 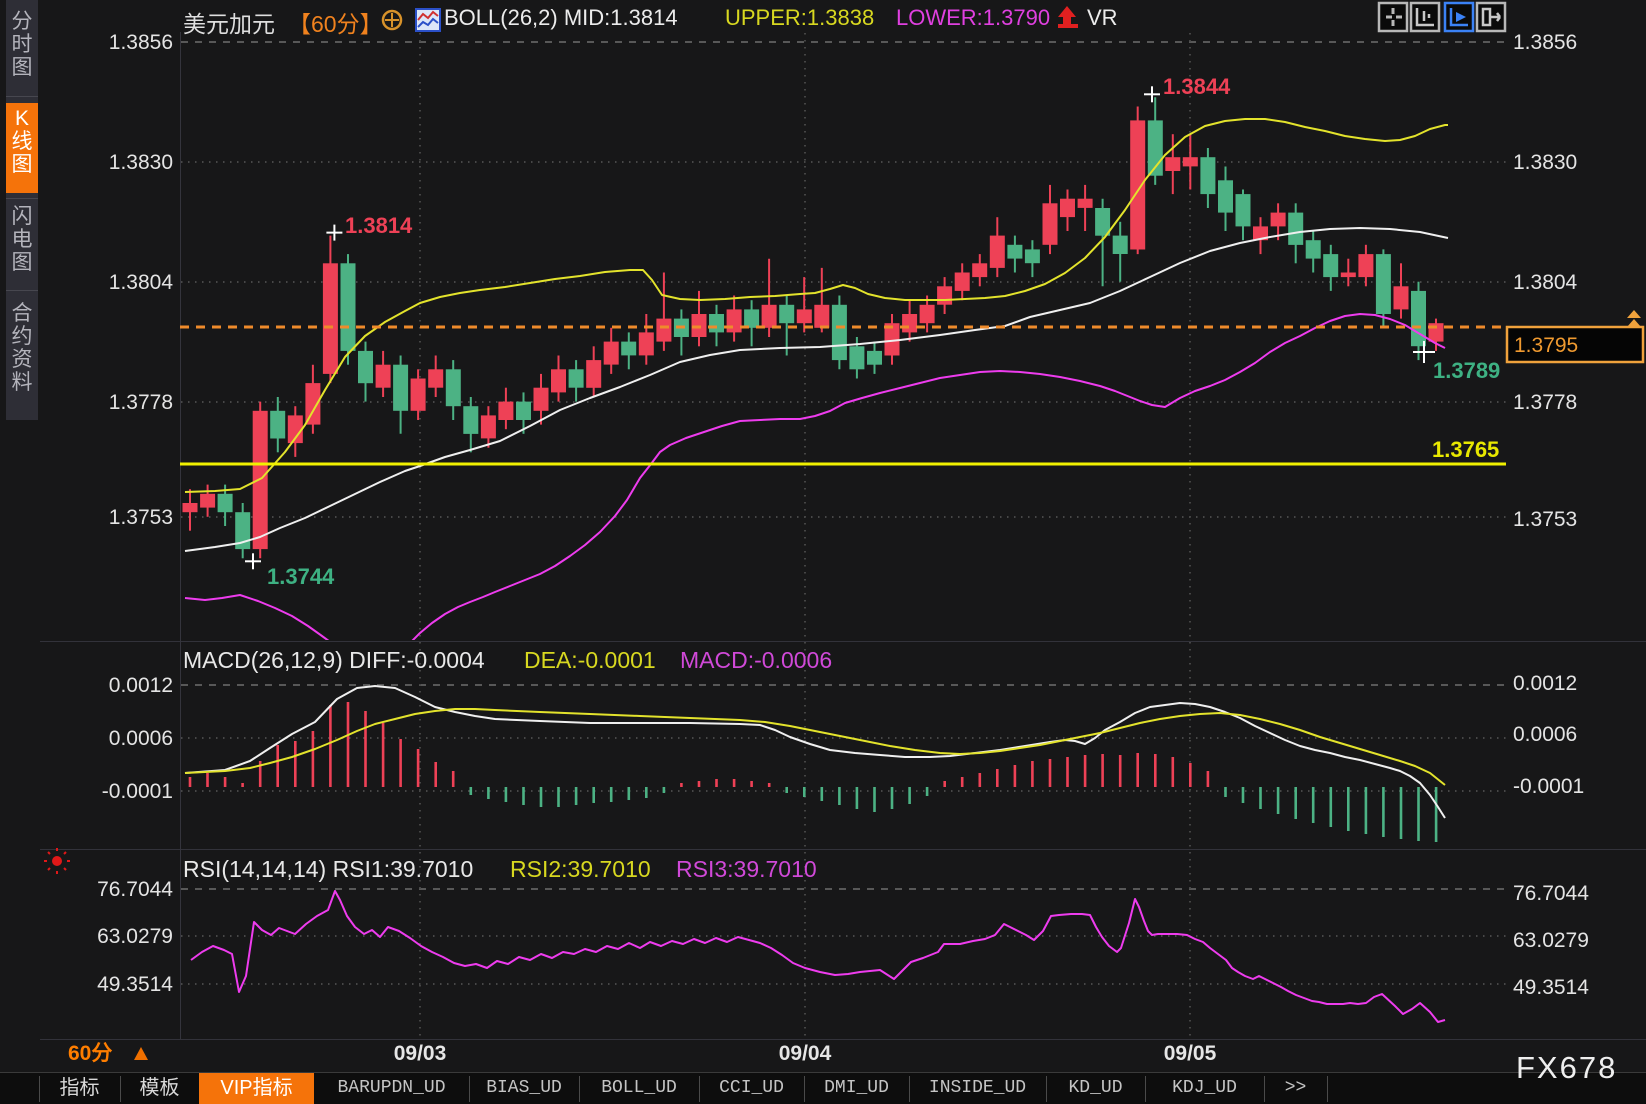 What do you see at coordinates (1466, 370) in the screenshot?
I see `svg-text: 1.3789` at bounding box center [1466, 370].